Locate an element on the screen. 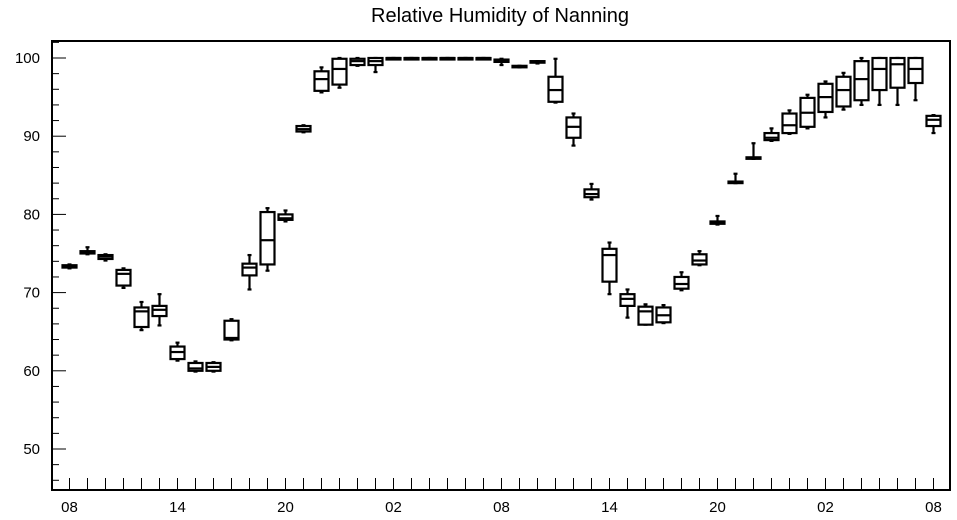 The image size is (957, 520). y-tick-label: 80 is located at coordinates (31, 214).